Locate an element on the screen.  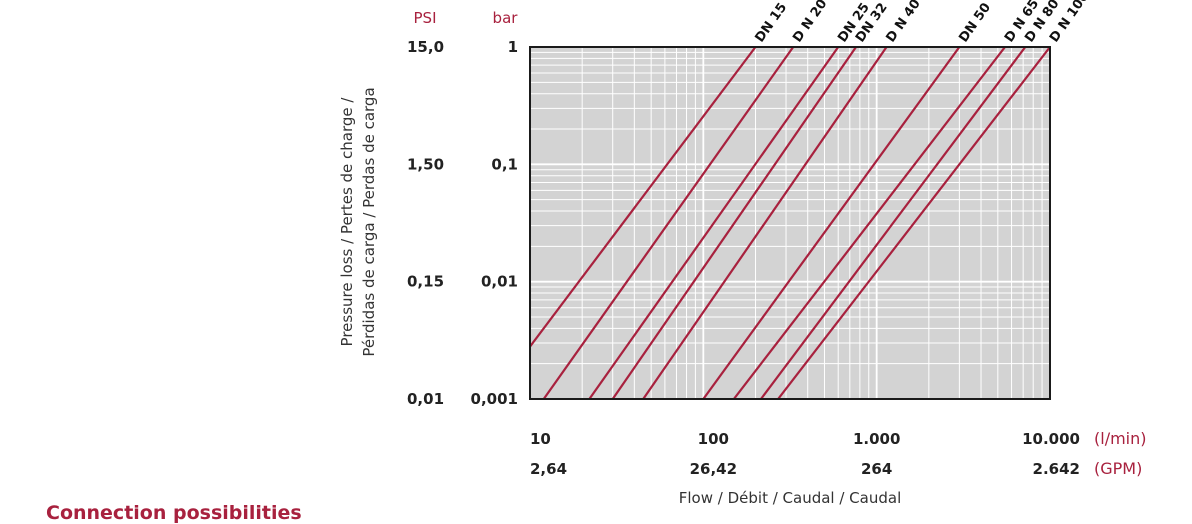
y-tick-bar-3: 0,01 is located at coordinates (499, 282).